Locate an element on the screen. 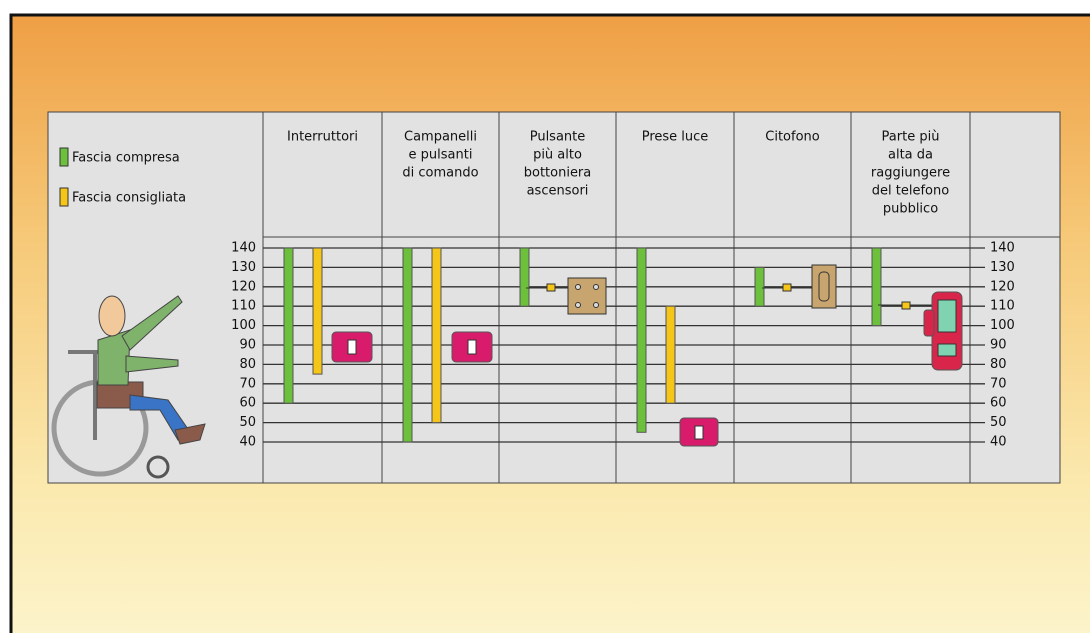 This screenshot has height=633, width=1090. category-label: alta da is located at coordinates (910, 155).